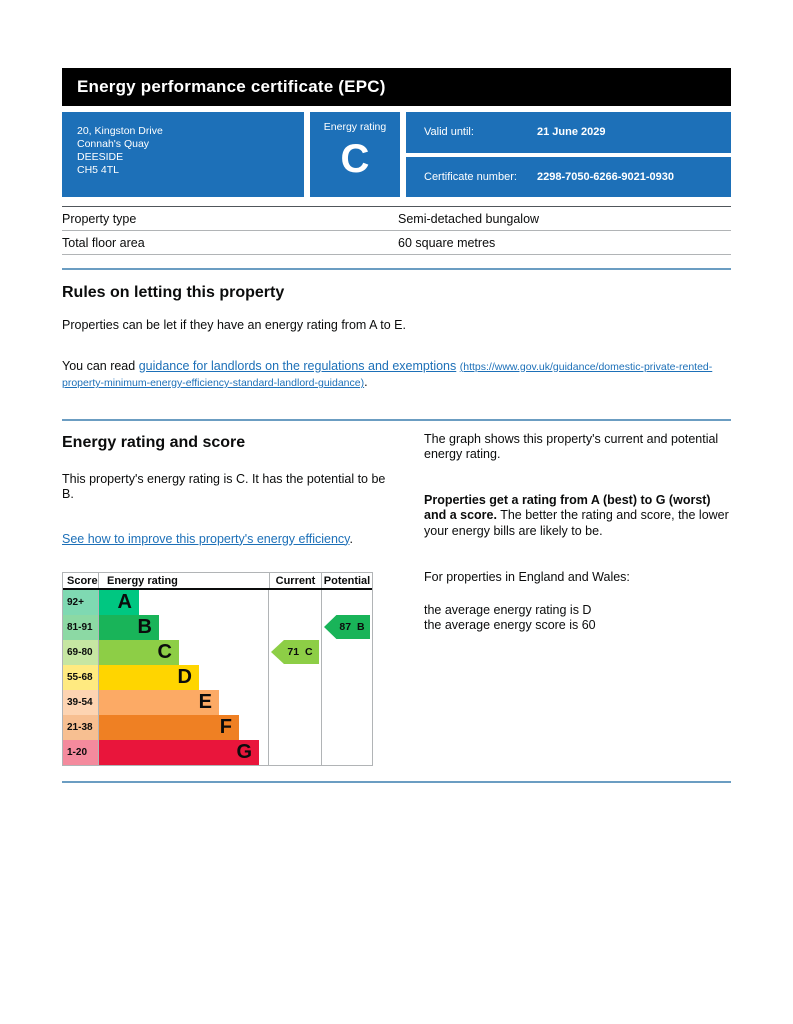 Image resolution: width=793 pixels, height=1024 pixels. Describe the element at coordinates (80, 652) in the screenshot. I see `epc-score-range: 69-80` at that location.